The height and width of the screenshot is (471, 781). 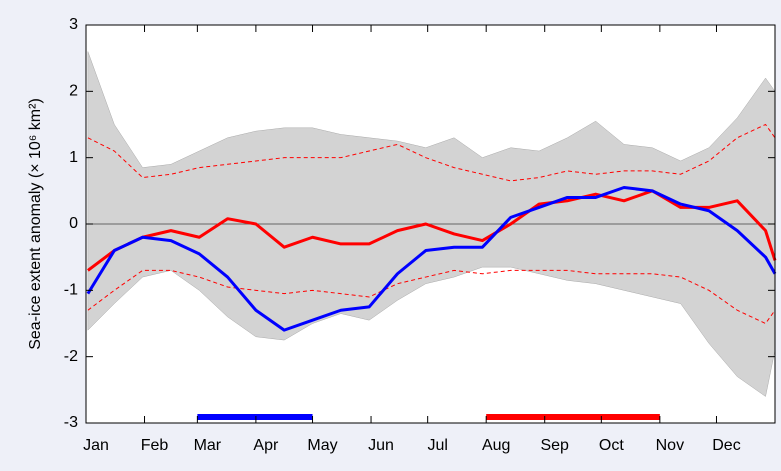 I want to click on x-tick-label: Sep, so click(x=554, y=445).